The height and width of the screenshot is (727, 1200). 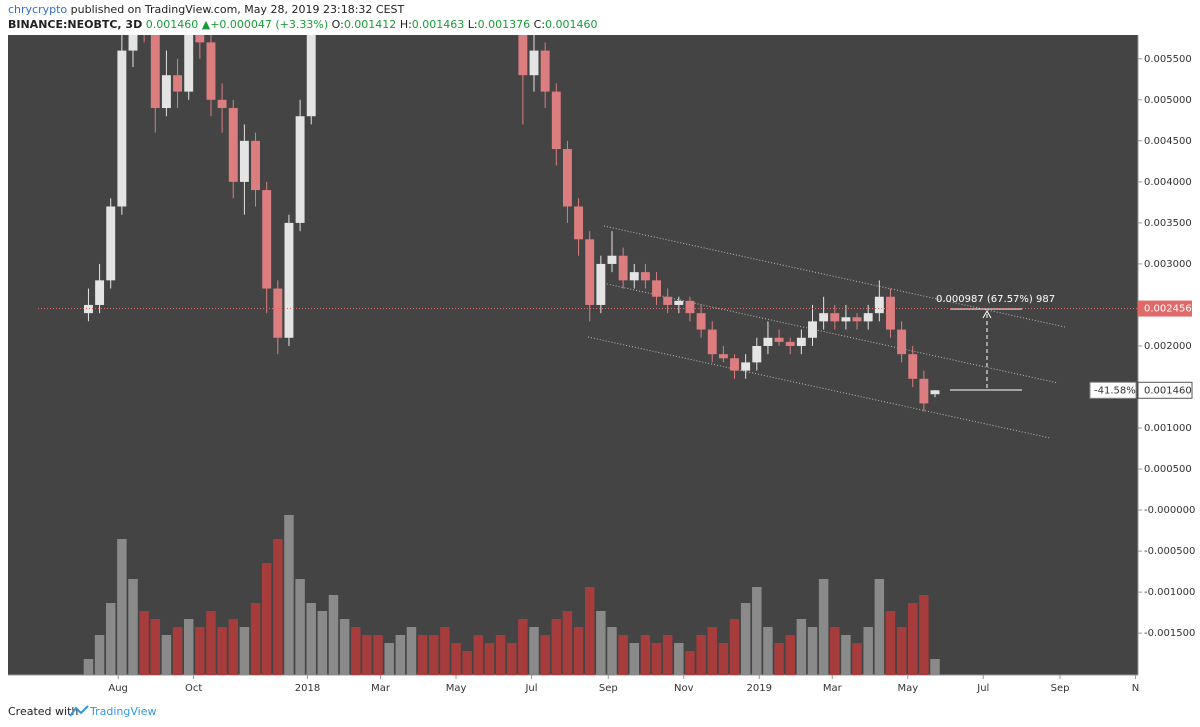 I want to click on channel-middle, so click(x=828, y=332).